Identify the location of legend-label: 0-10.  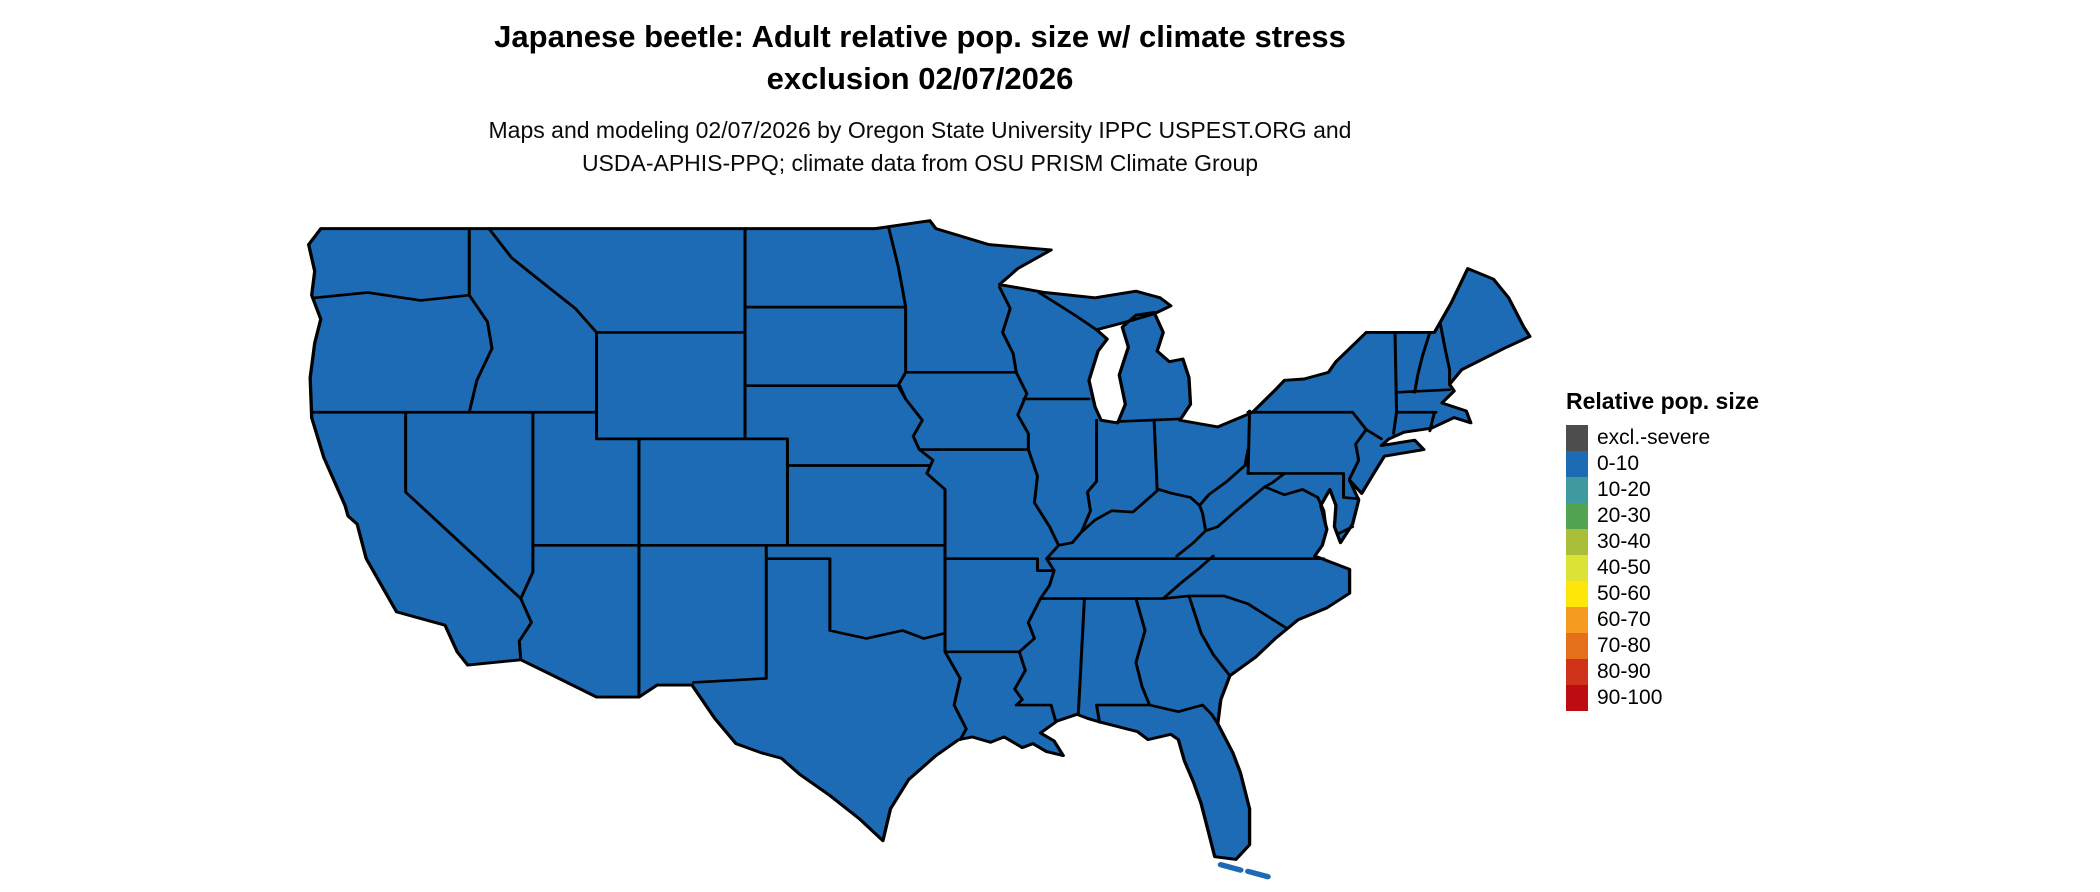
(1618, 463).